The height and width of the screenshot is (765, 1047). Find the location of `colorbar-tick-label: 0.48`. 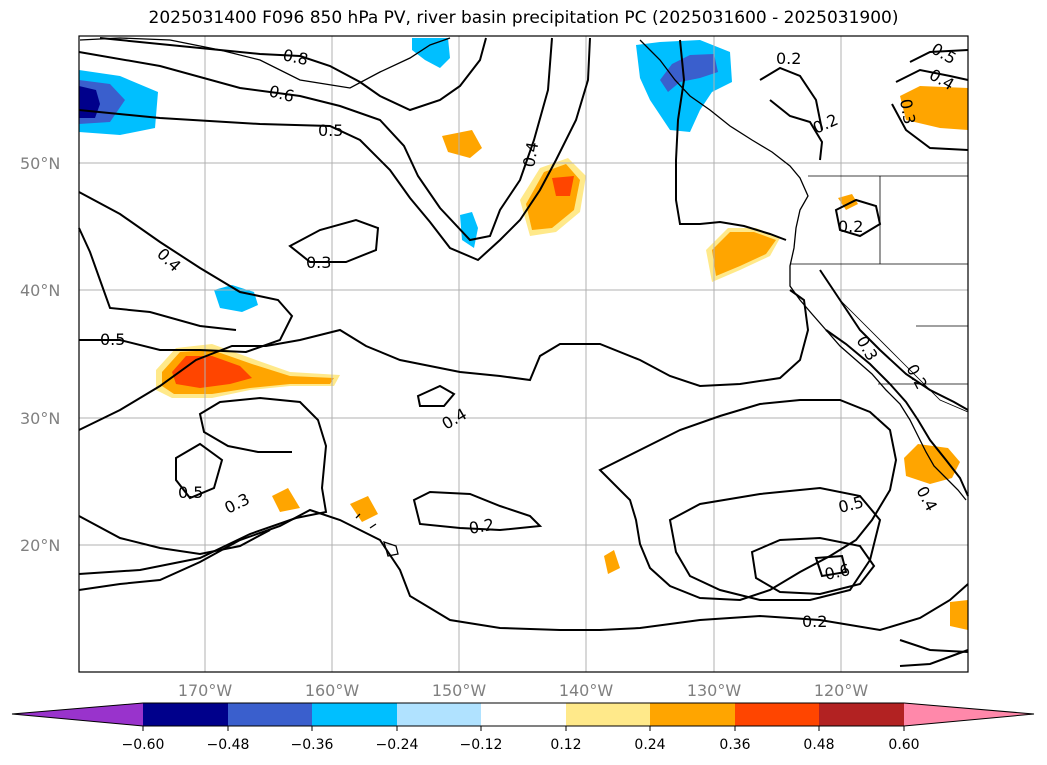

colorbar-tick-label: 0.48 is located at coordinates (818, 745).